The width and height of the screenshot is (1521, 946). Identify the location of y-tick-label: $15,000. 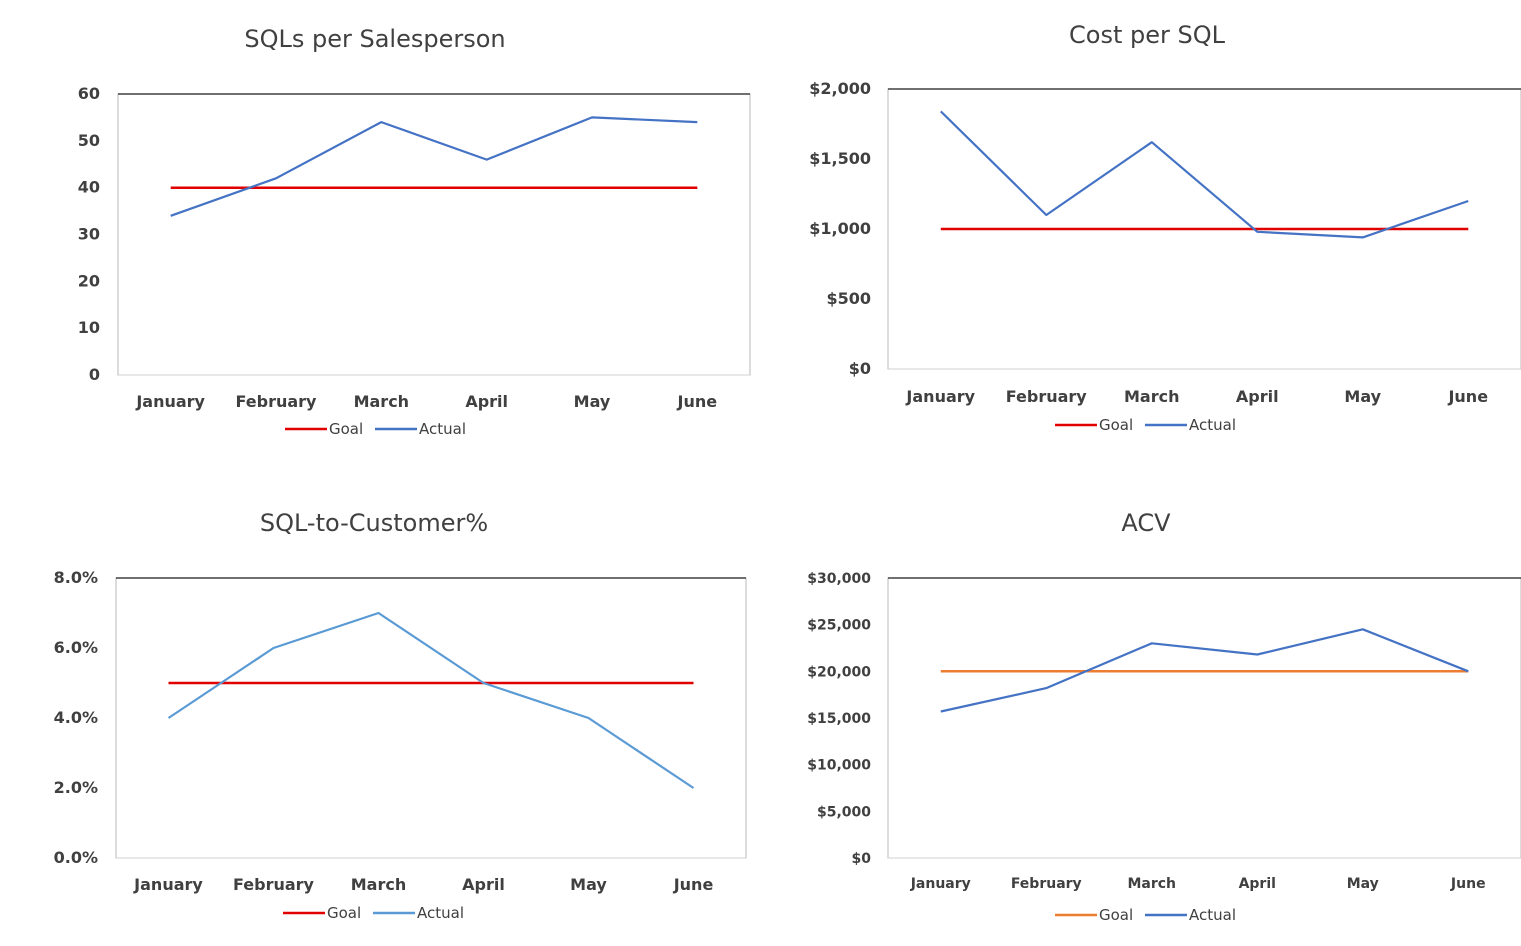
(839, 719).